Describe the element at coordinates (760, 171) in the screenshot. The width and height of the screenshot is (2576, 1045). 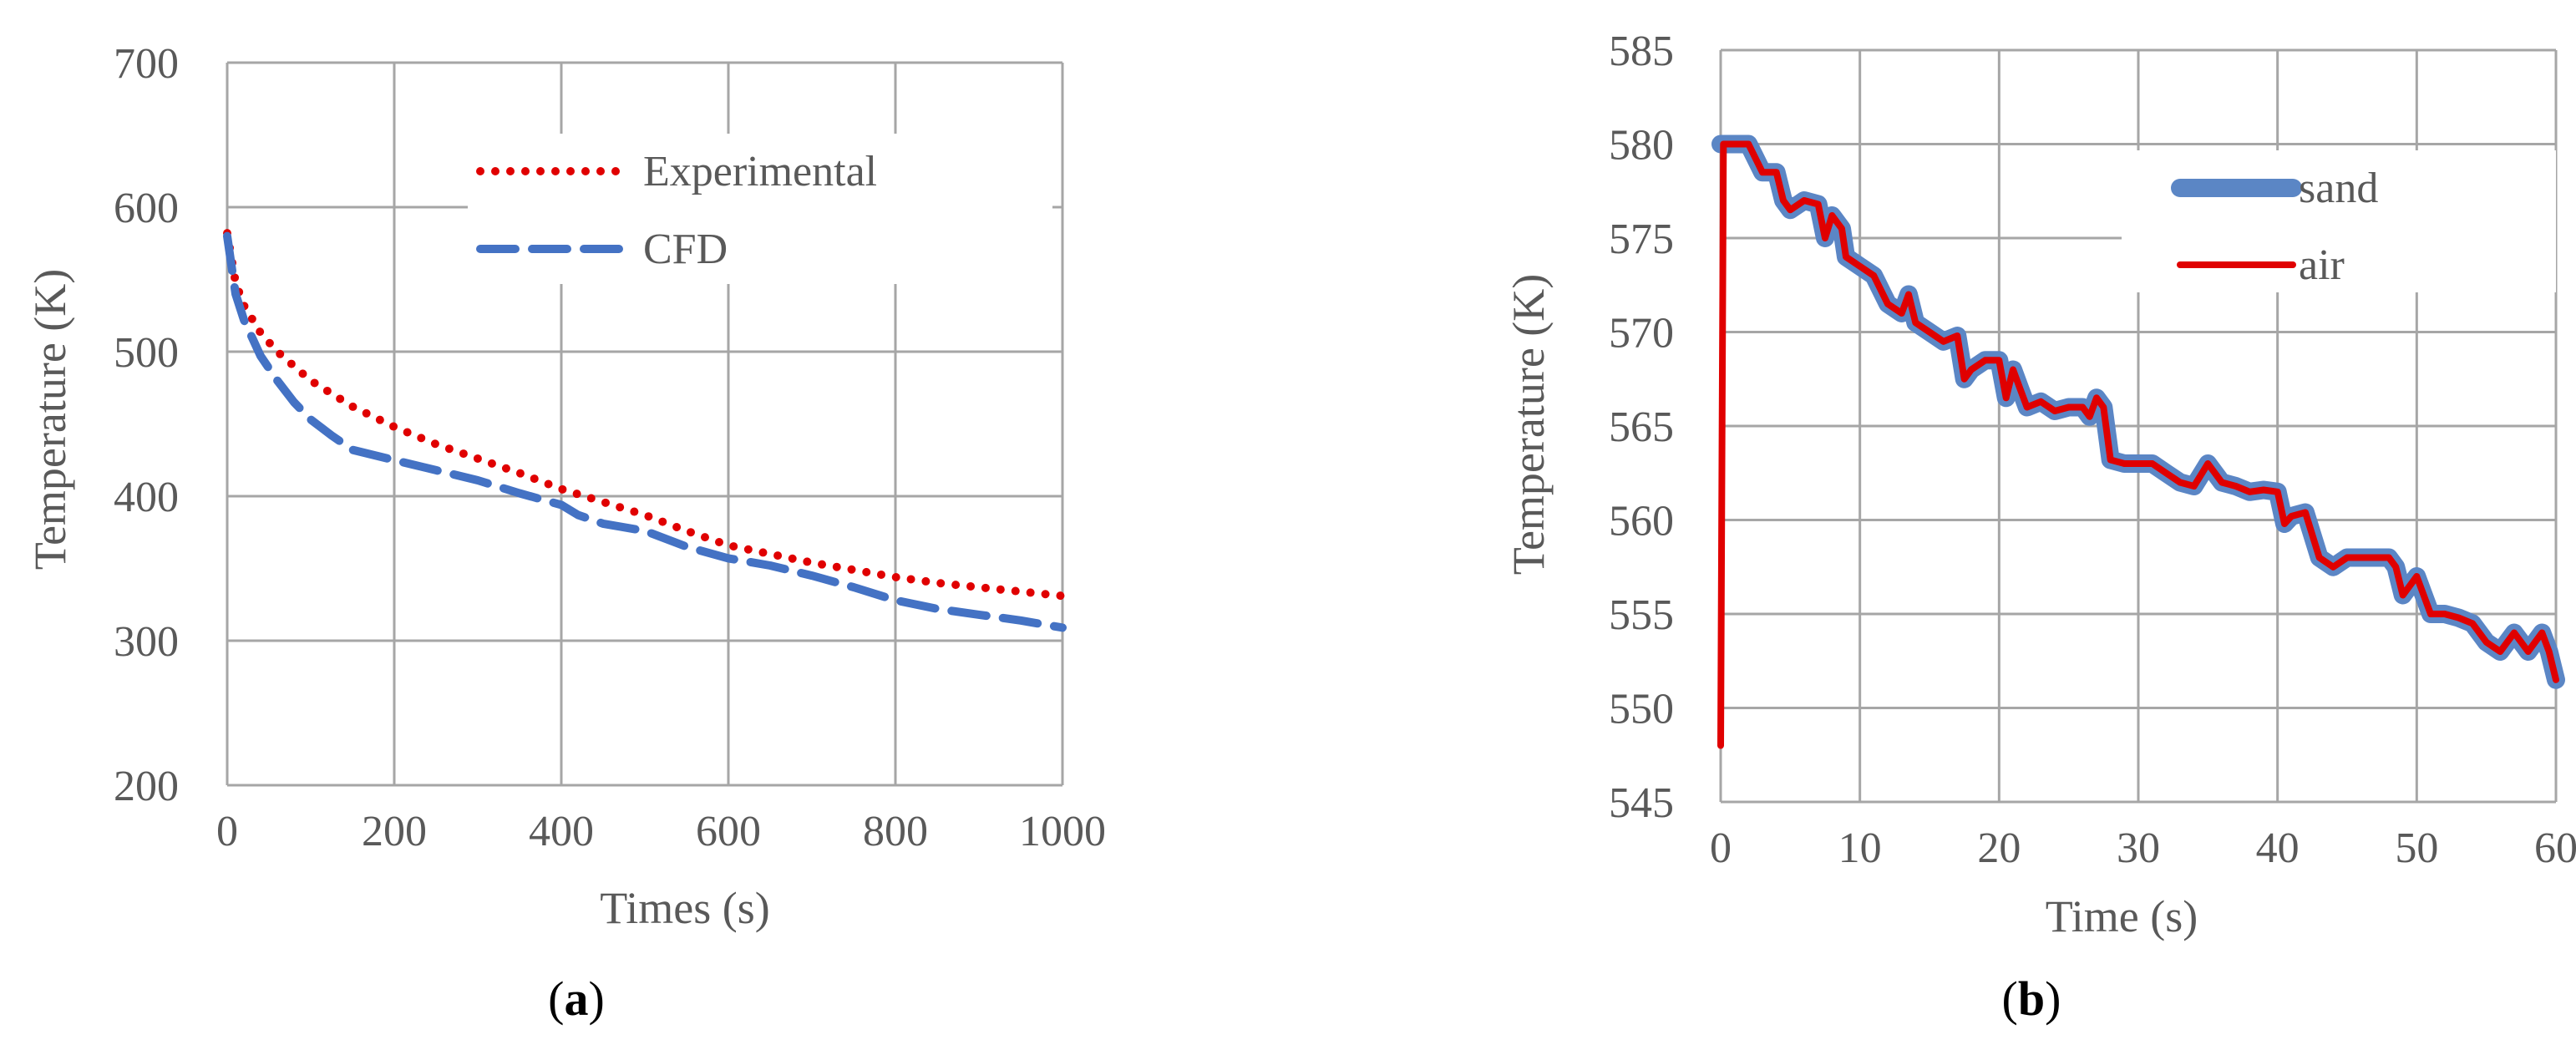
I see `legend-label-experimental: Experimental` at that location.